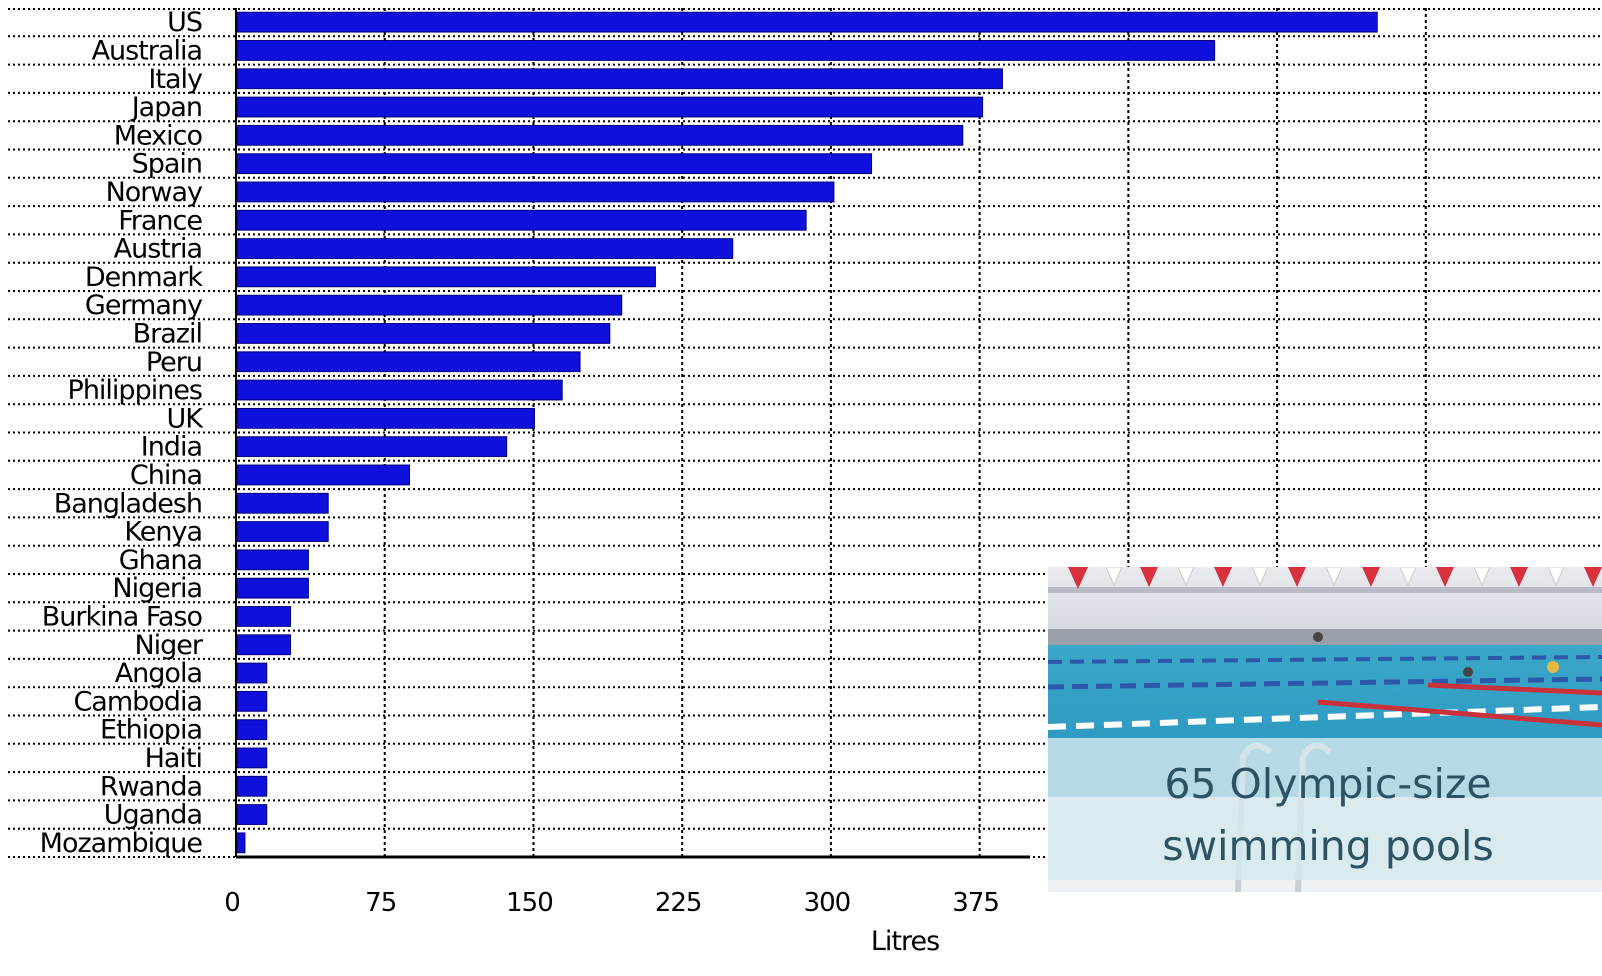  I want to click on swimming-pool-photo-card: 65 Olympic-size swimming pools, so click(1325, 729).